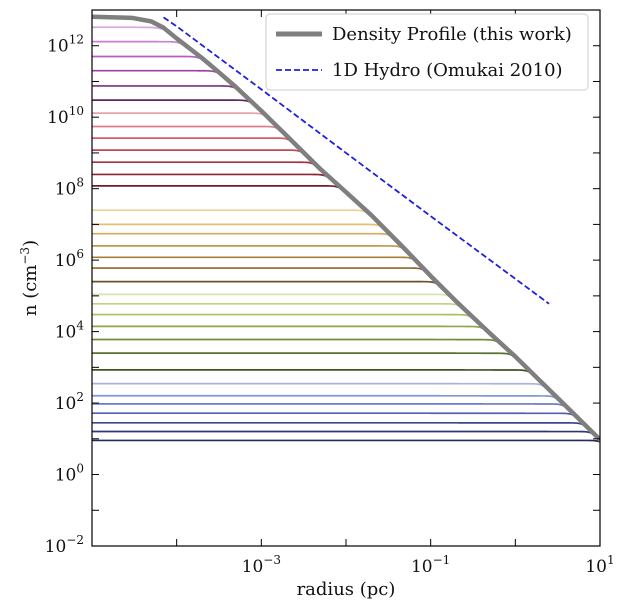 This screenshot has height=607, width=630. I want to click on legend-label-density-profile: Density Profile (this work), so click(452, 34).